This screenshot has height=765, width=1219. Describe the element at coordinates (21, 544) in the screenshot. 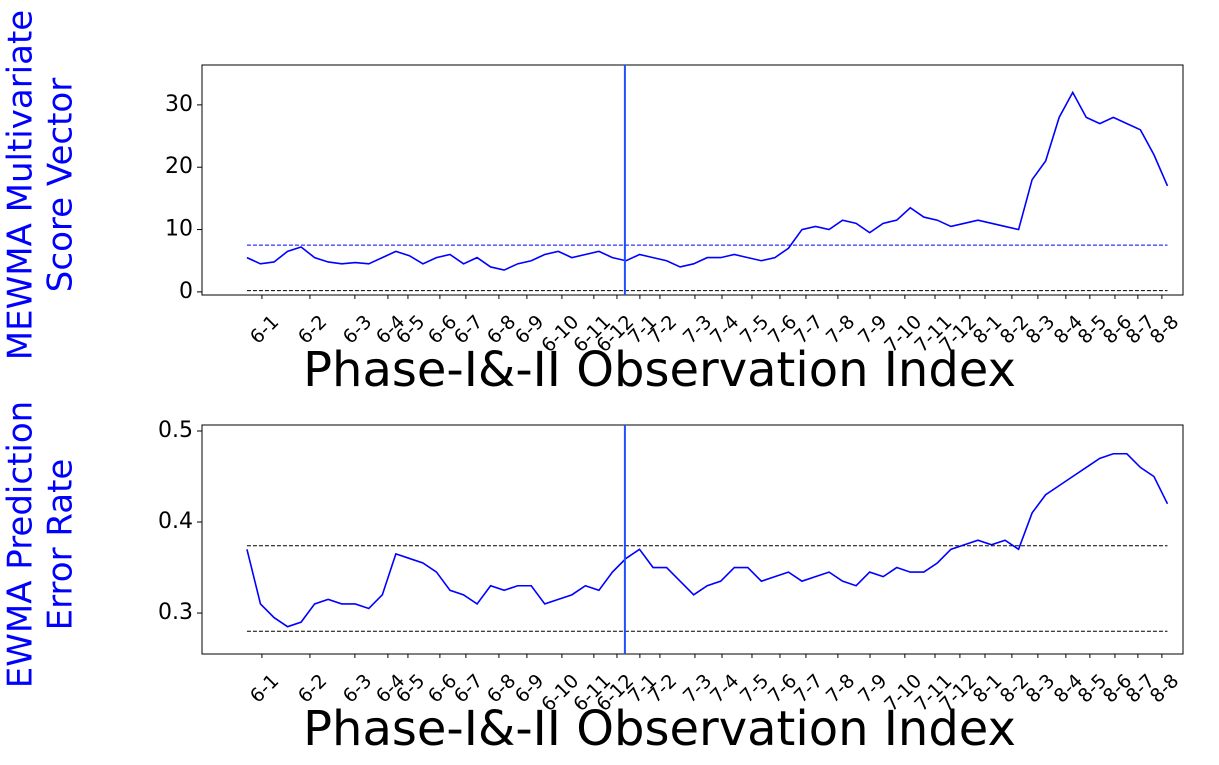

I see `y-axis-label: EWMA Prediction` at that location.